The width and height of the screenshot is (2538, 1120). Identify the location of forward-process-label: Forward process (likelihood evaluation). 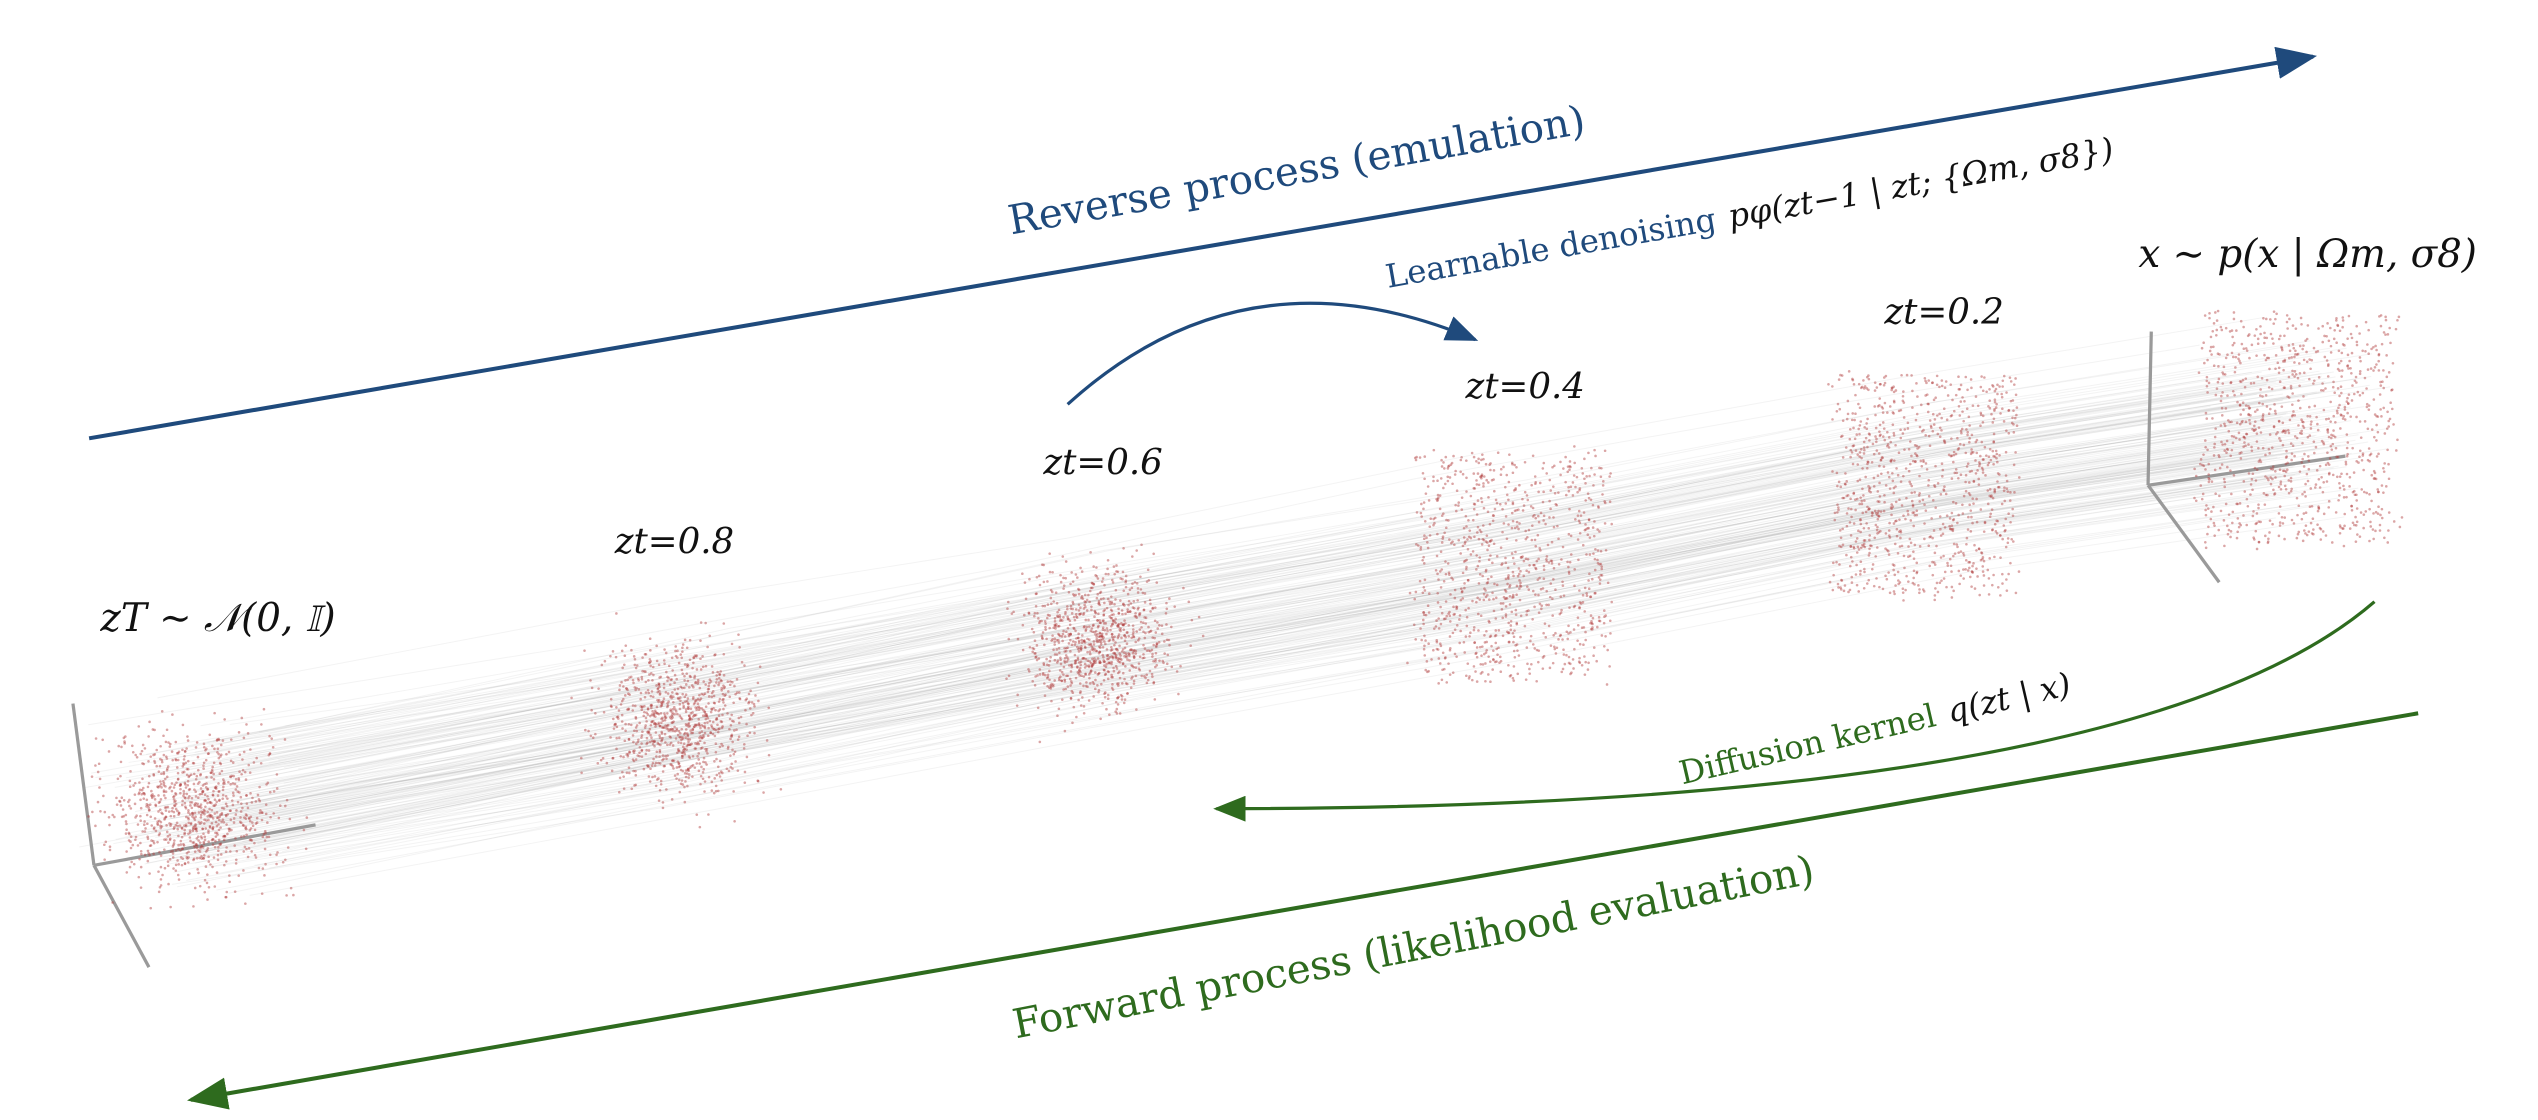
(1413, 947).